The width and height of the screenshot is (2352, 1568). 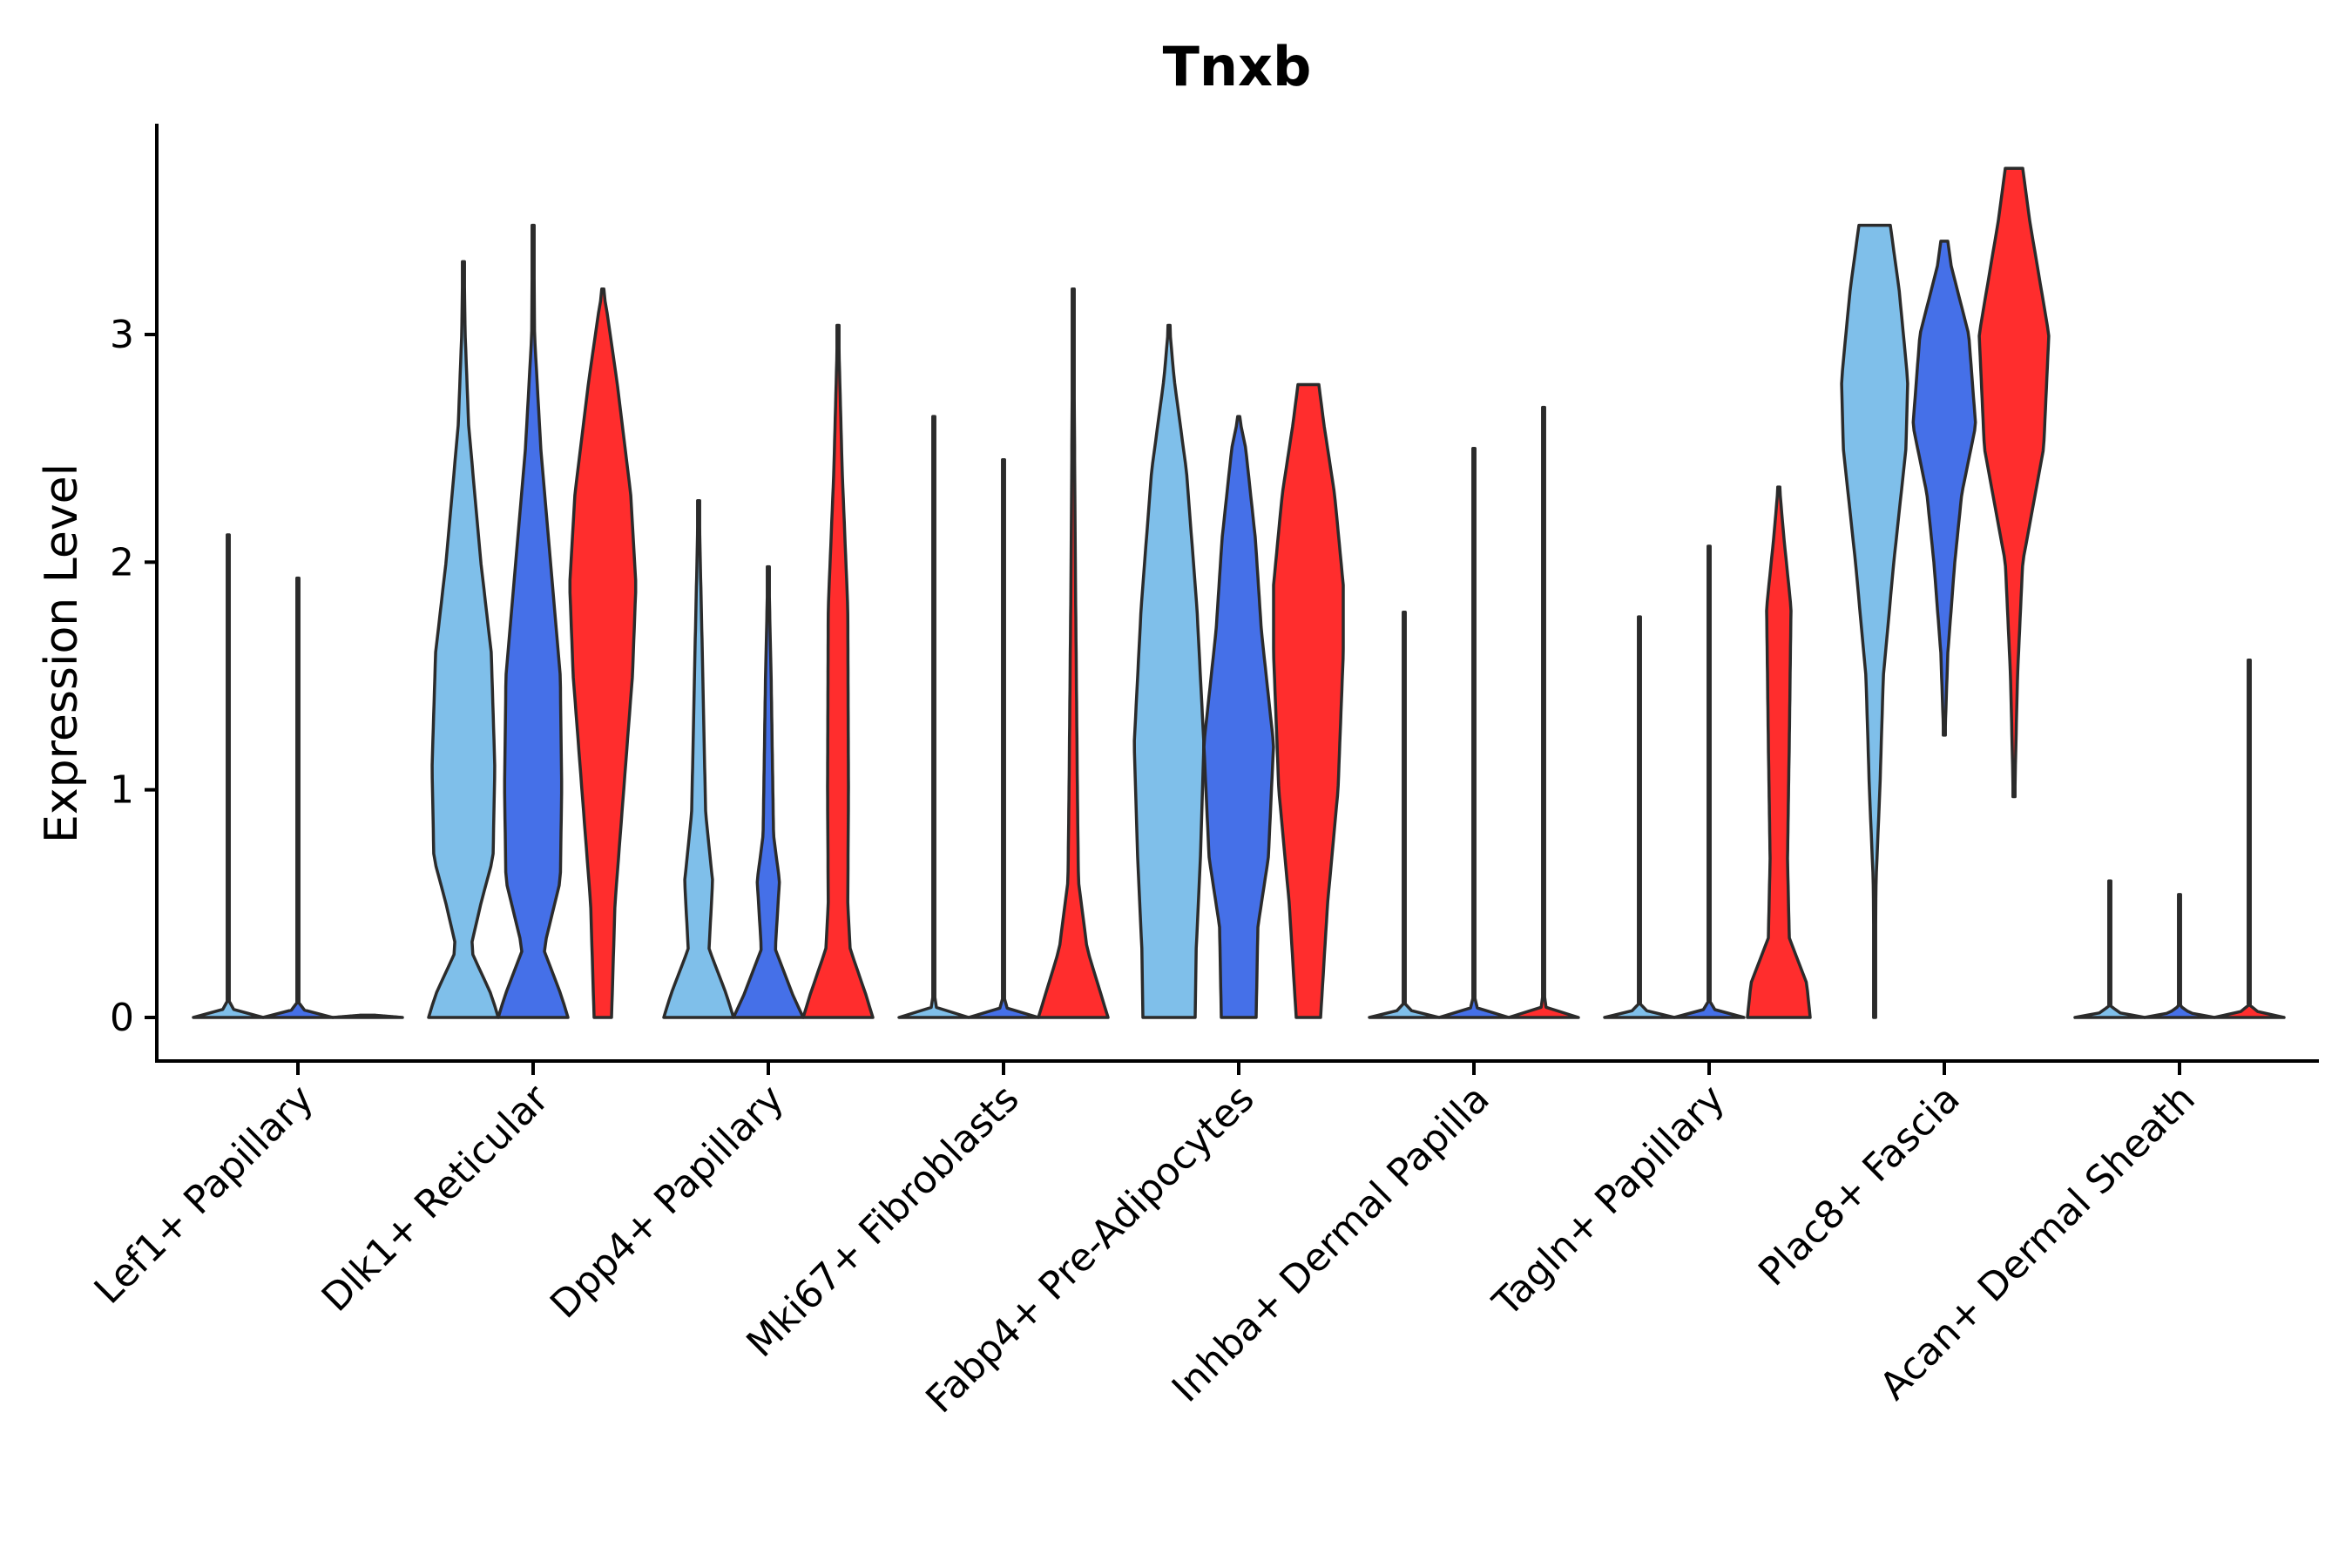 What do you see at coordinates (768, 791) in the screenshot?
I see `violin-dpp4-plus-papillary-b` at bounding box center [768, 791].